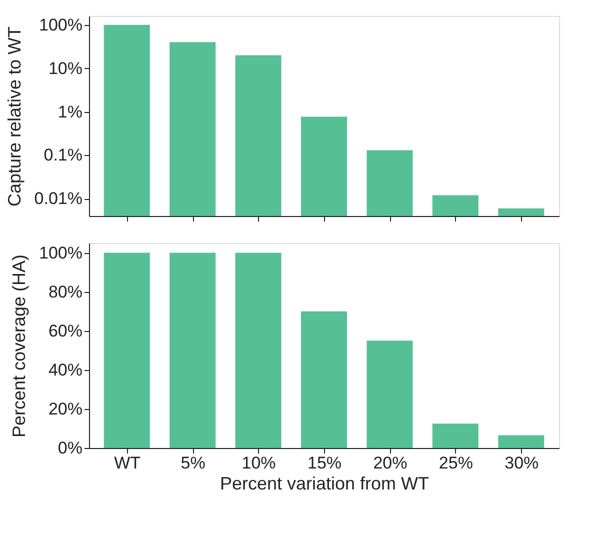 The height and width of the screenshot is (533, 610). Describe the element at coordinates (65, 292) in the screenshot. I see `y-tick-label: 80%` at that location.